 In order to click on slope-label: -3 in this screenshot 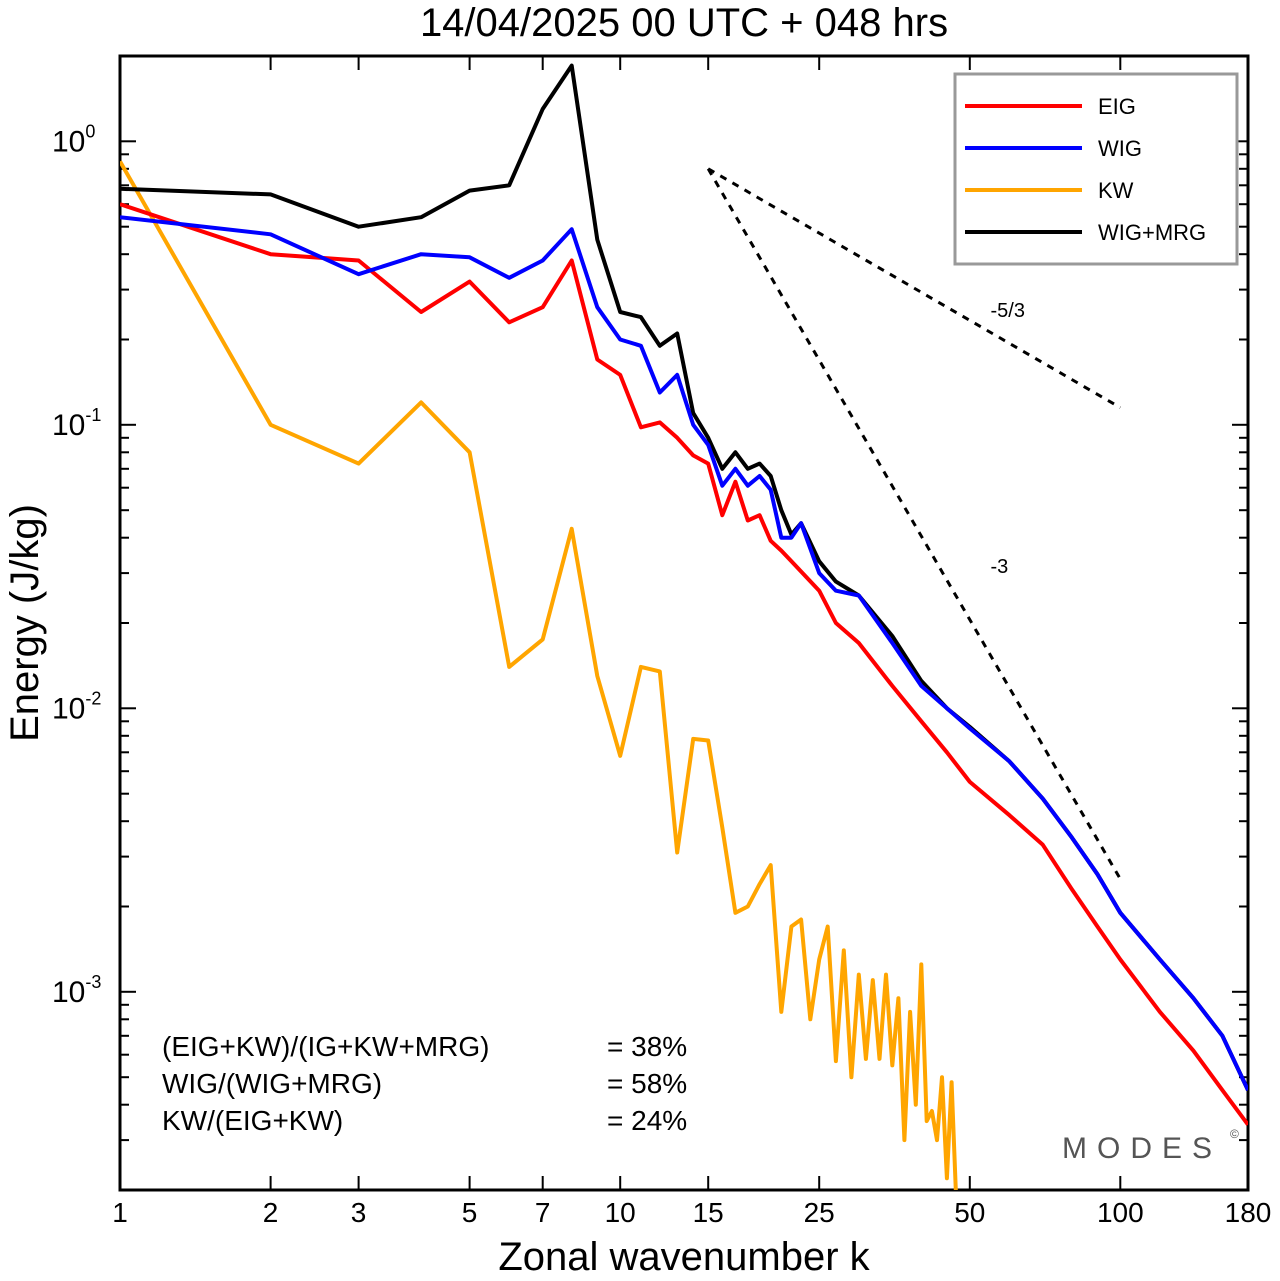, I will do `click(1000, 567)`.